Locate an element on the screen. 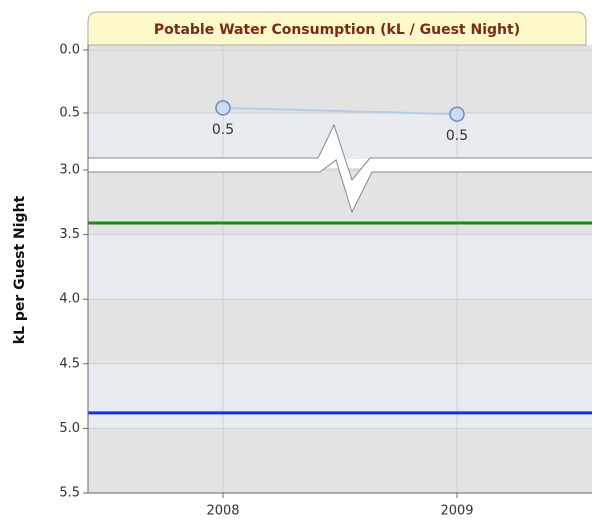  x-tick-label: 2009 is located at coordinates (456, 511).